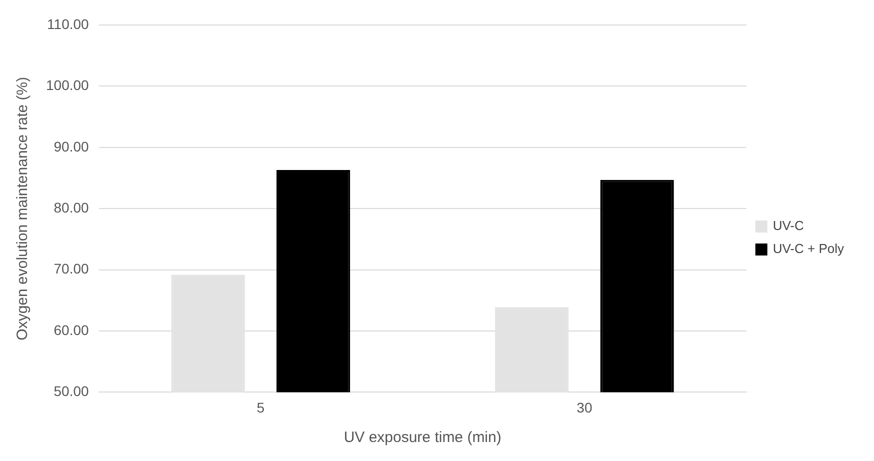 Image resolution: width=874 pixels, height=461 pixels. Describe the element at coordinates (68, 24) in the screenshot. I see `y-tick-label: 110.00` at that location.